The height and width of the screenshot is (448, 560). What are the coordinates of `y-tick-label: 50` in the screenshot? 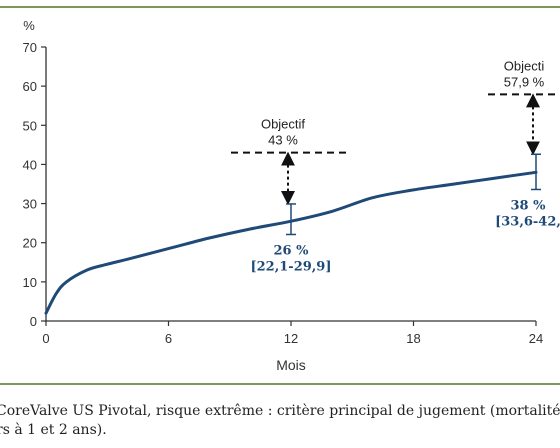 It's located at (30, 125).